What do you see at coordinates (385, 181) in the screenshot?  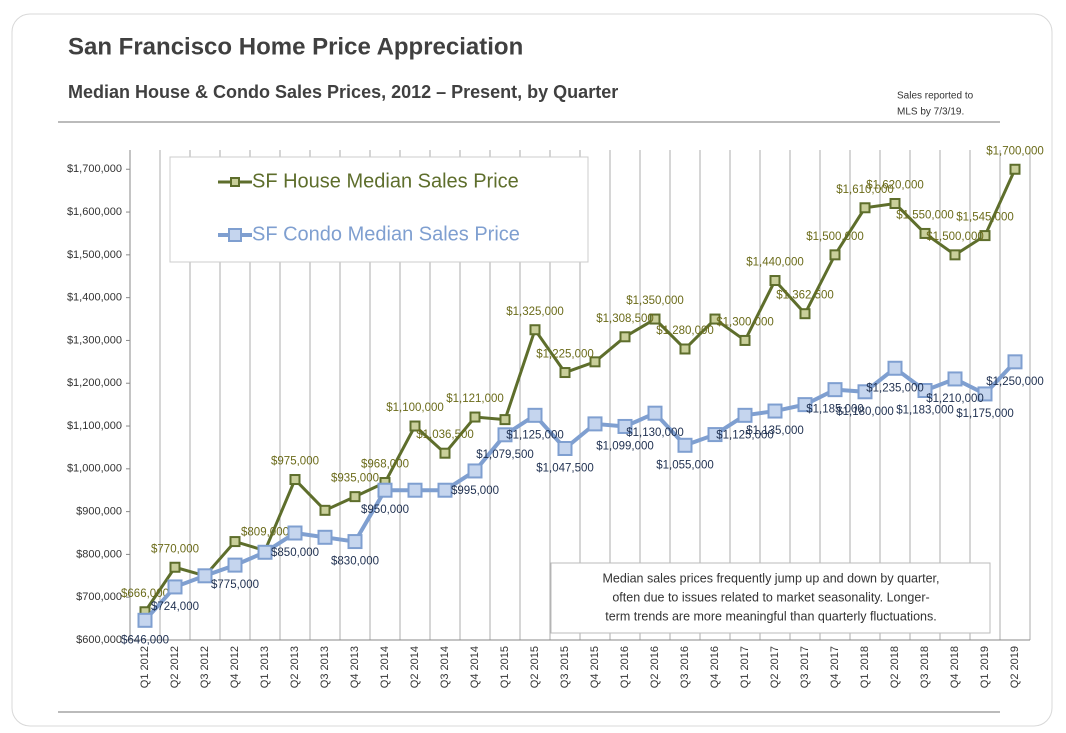 I see `legend-label: SF House Median Sales Price` at bounding box center [385, 181].